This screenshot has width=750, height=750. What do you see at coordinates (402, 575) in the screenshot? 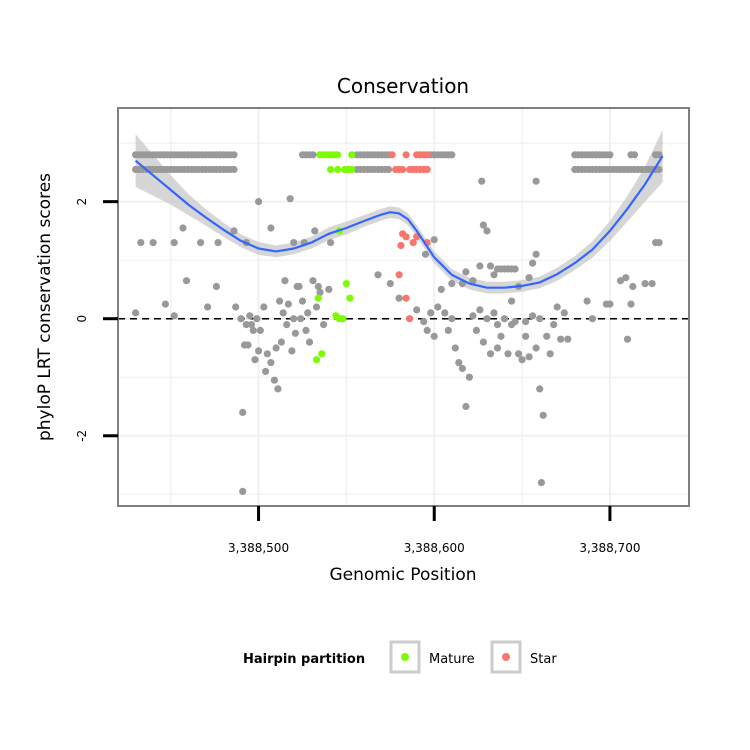
I see `x-axis-label: Genomic Position` at bounding box center [402, 575].